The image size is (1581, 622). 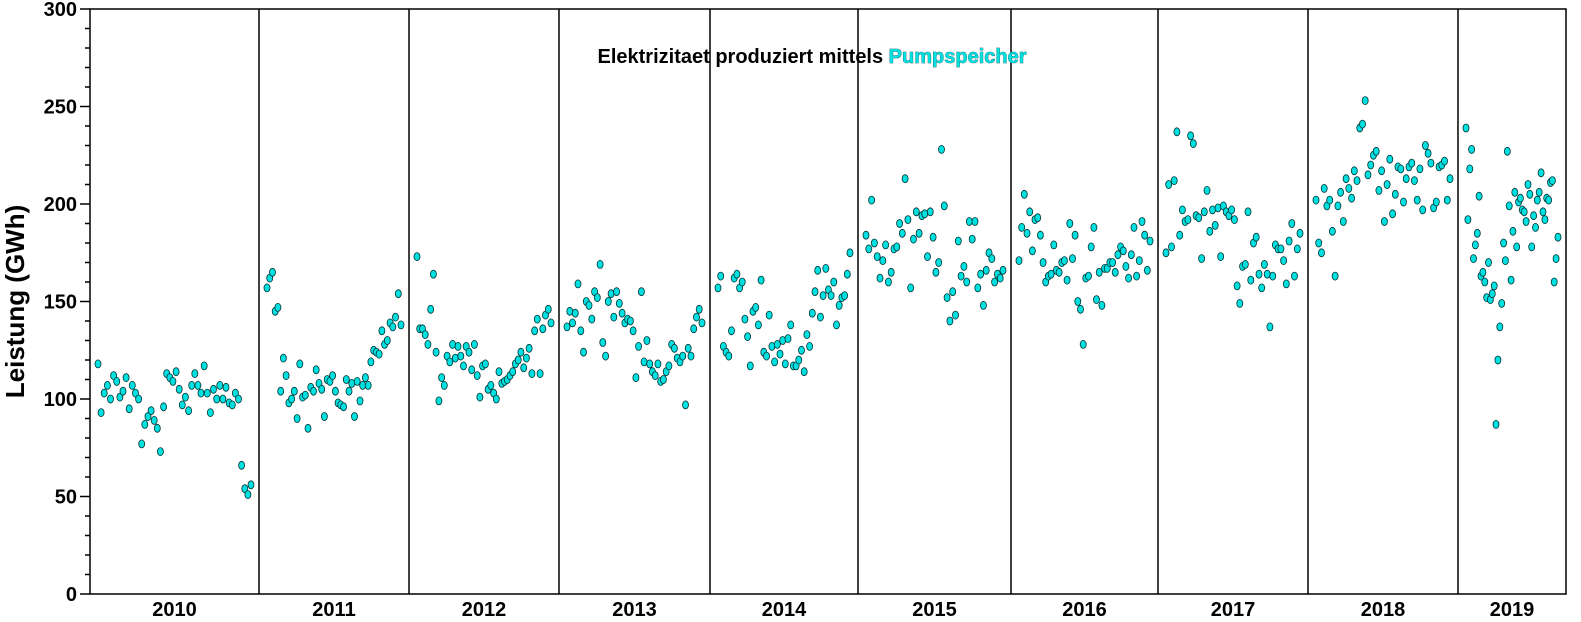 What do you see at coordinates (634, 610) in the screenshot?
I see `x-tick-label: 2013` at bounding box center [634, 610].